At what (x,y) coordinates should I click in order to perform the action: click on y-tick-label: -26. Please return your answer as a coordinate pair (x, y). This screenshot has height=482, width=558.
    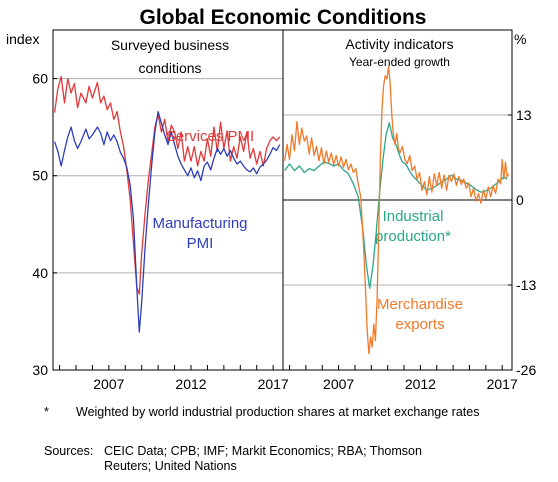
    Looking at the image, I should click on (526, 370).